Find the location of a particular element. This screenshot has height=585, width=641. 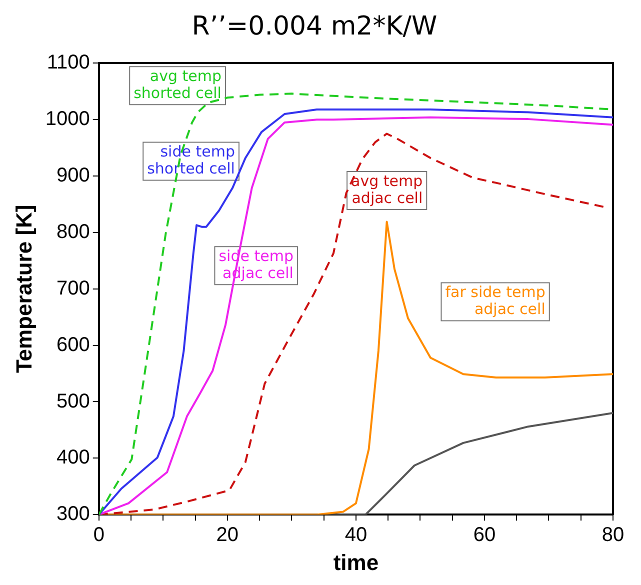

x-tick-label: 40 is located at coordinates (356, 535).